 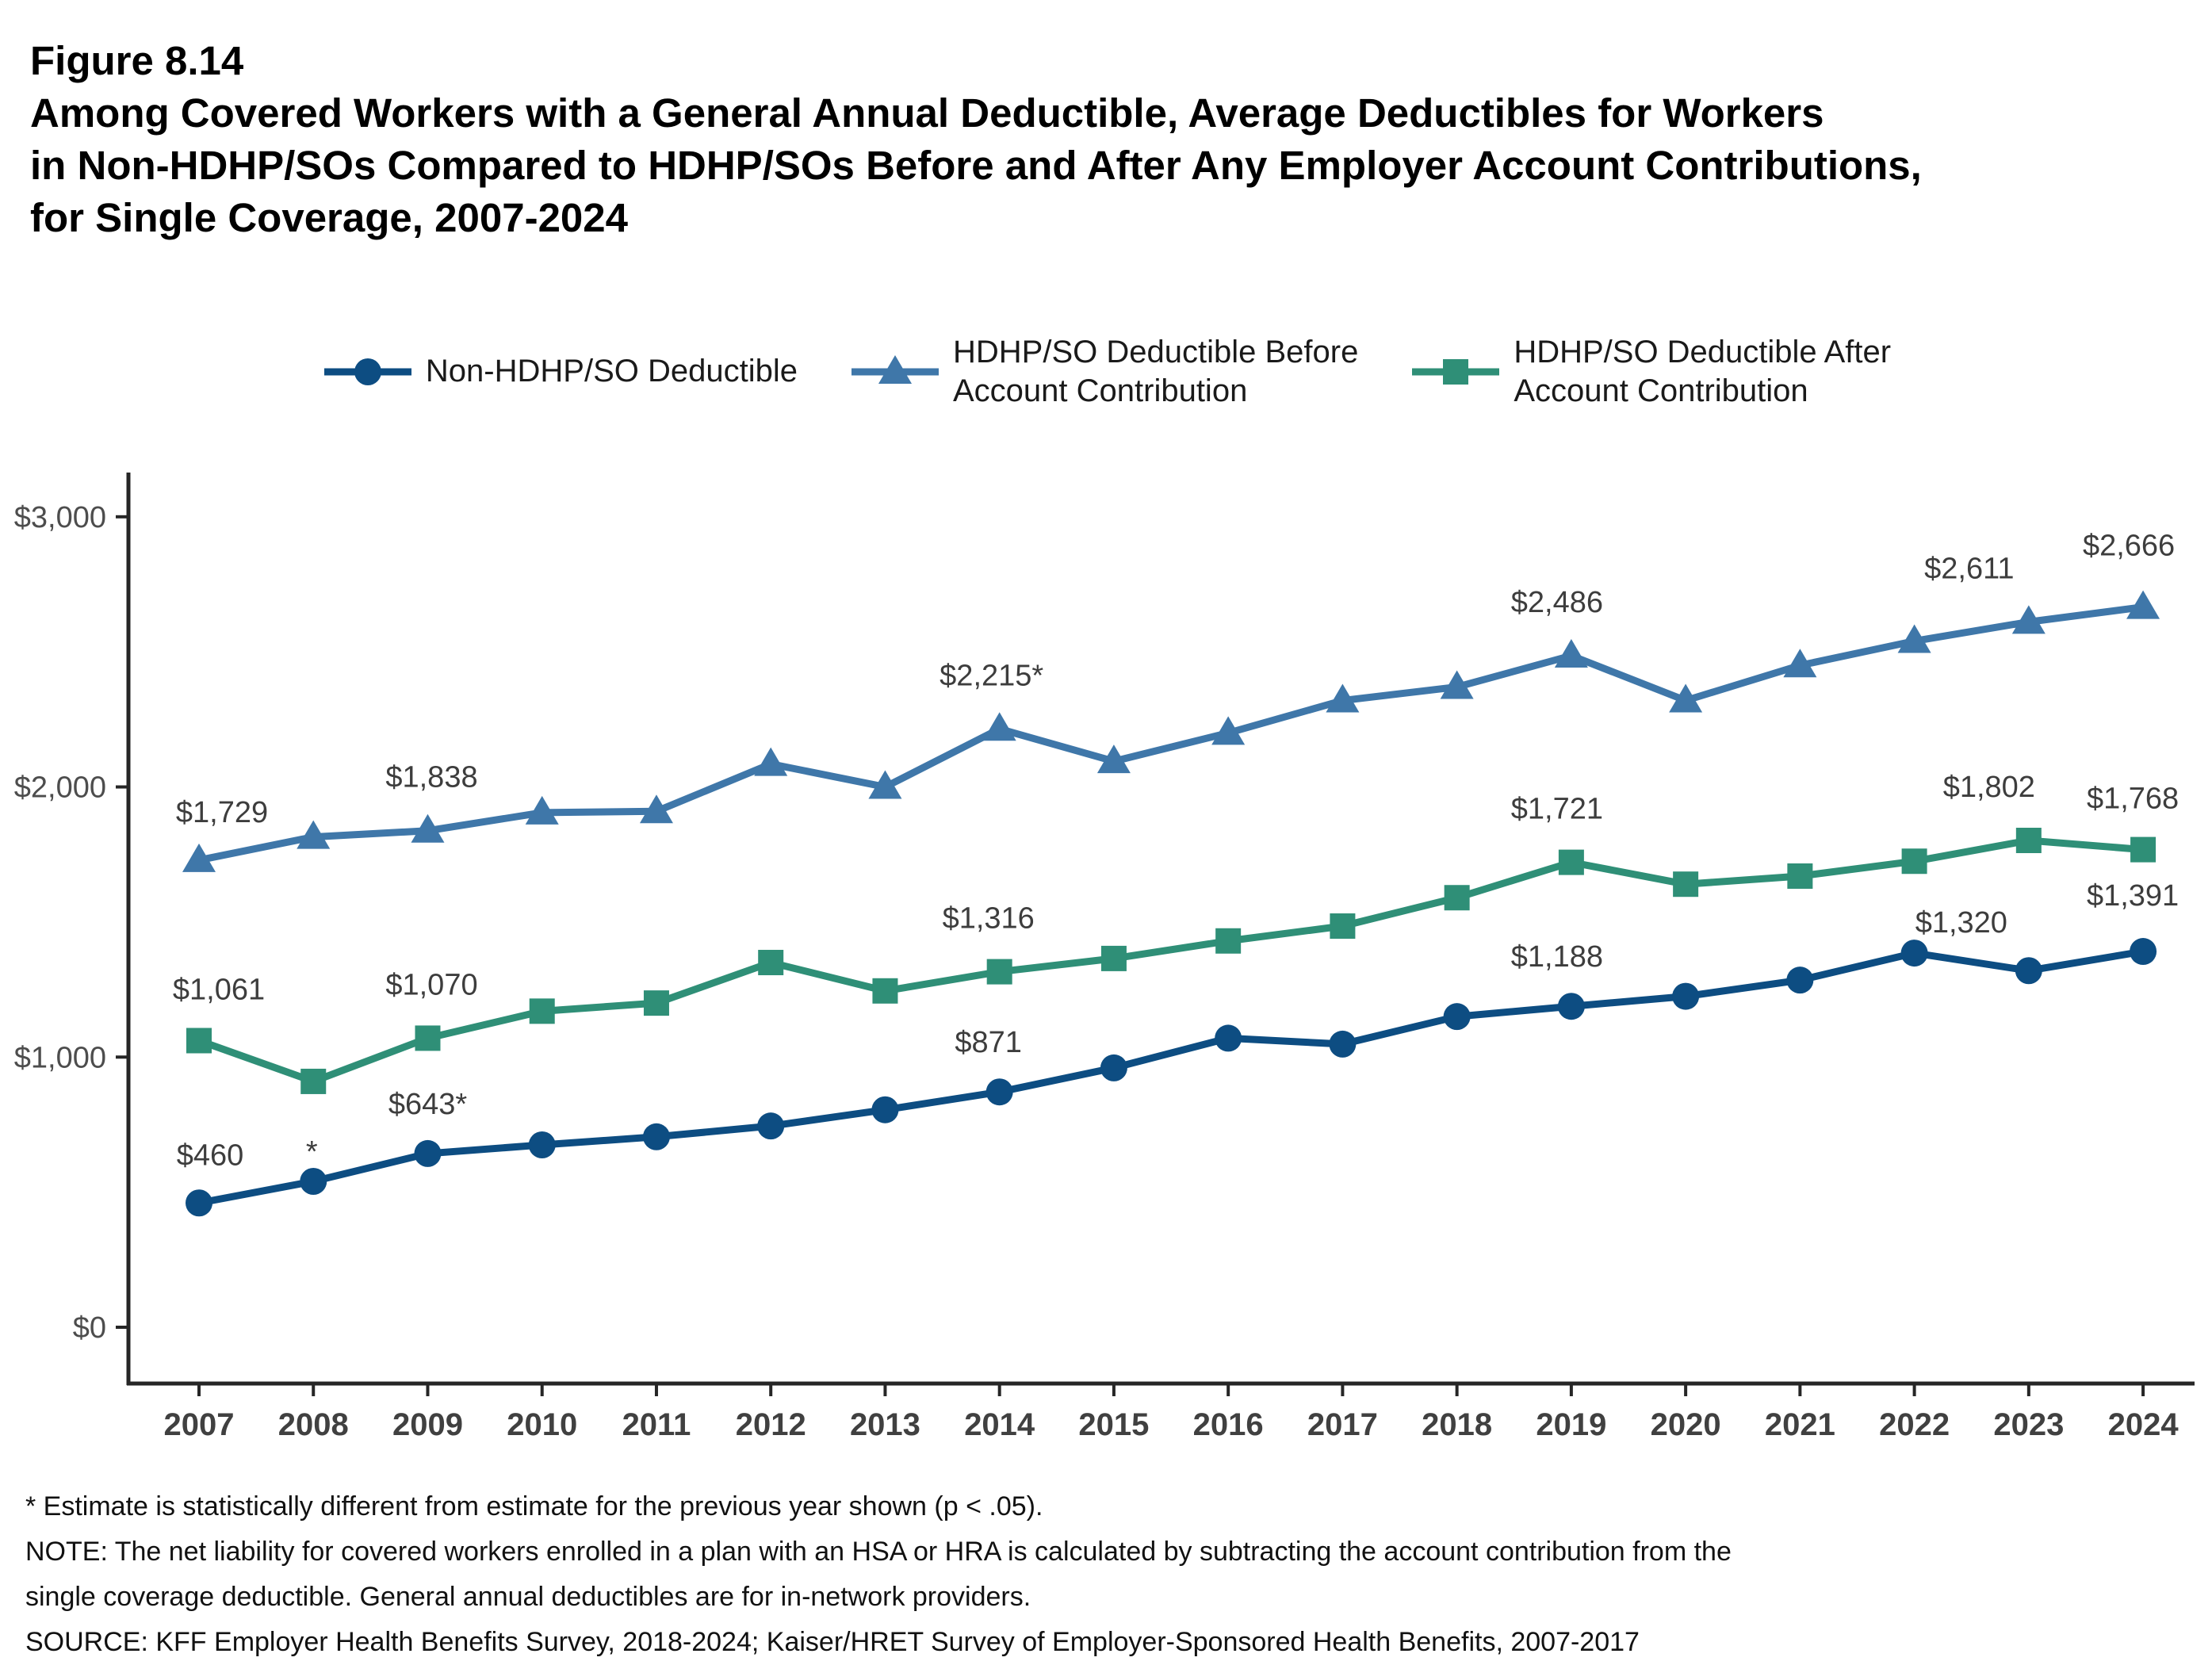 I want to click on x-tick-label: 2019, so click(x=1571, y=1424).